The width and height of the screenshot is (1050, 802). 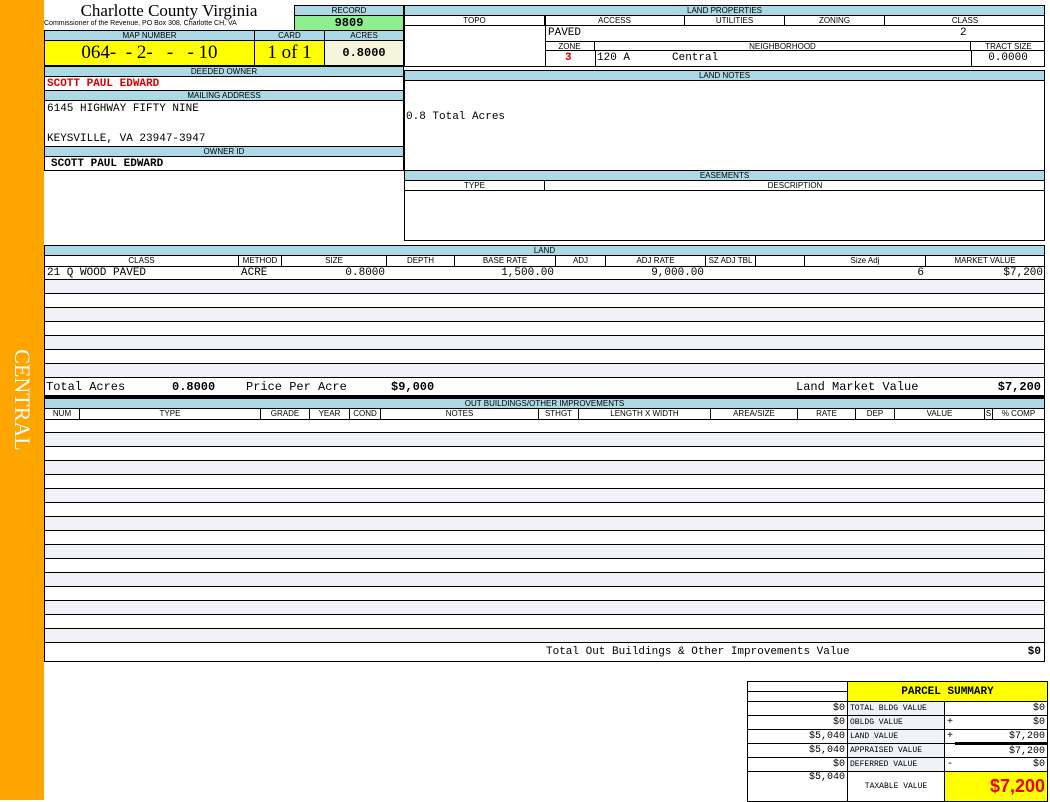 What do you see at coordinates (875, 414) in the screenshot?
I see `column-header: DEP` at bounding box center [875, 414].